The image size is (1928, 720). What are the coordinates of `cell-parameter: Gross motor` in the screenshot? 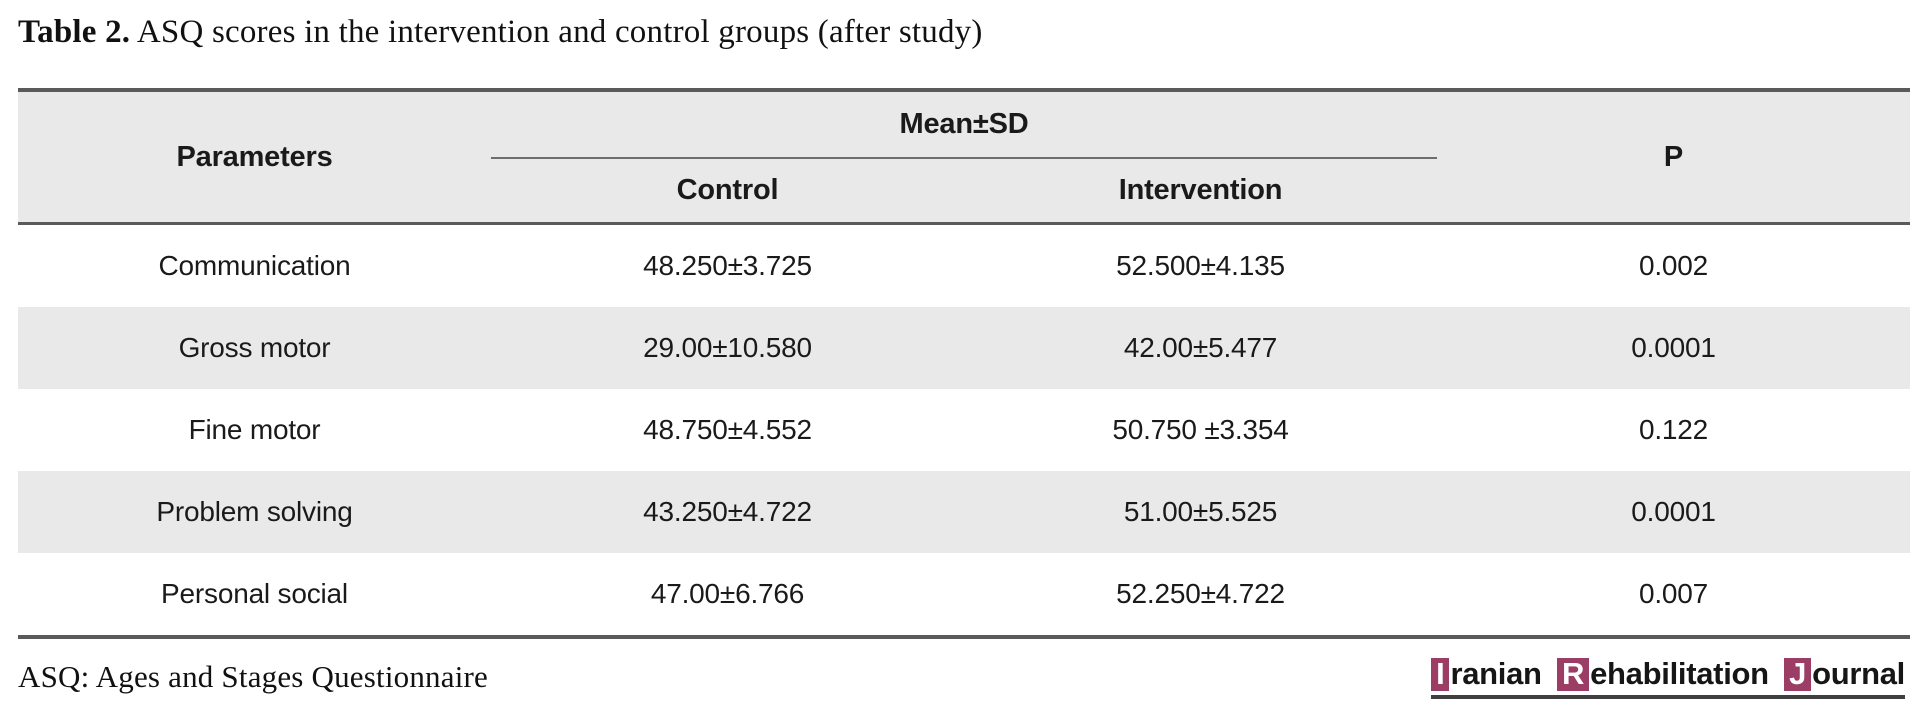 It's located at (254, 347).